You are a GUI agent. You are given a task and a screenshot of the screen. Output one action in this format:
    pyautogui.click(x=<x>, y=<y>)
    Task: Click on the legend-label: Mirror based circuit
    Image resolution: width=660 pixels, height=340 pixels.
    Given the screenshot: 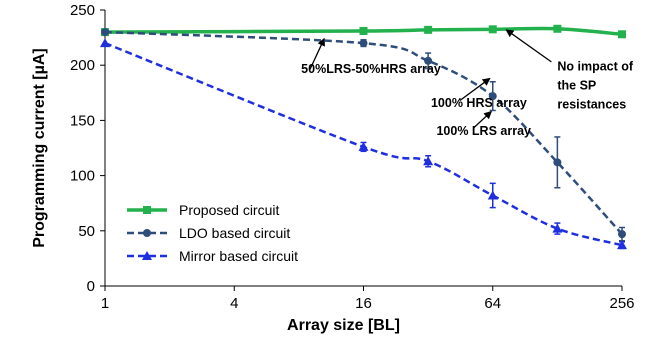 What is the action you would take?
    pyautogui.click(x=238, y=256)
    